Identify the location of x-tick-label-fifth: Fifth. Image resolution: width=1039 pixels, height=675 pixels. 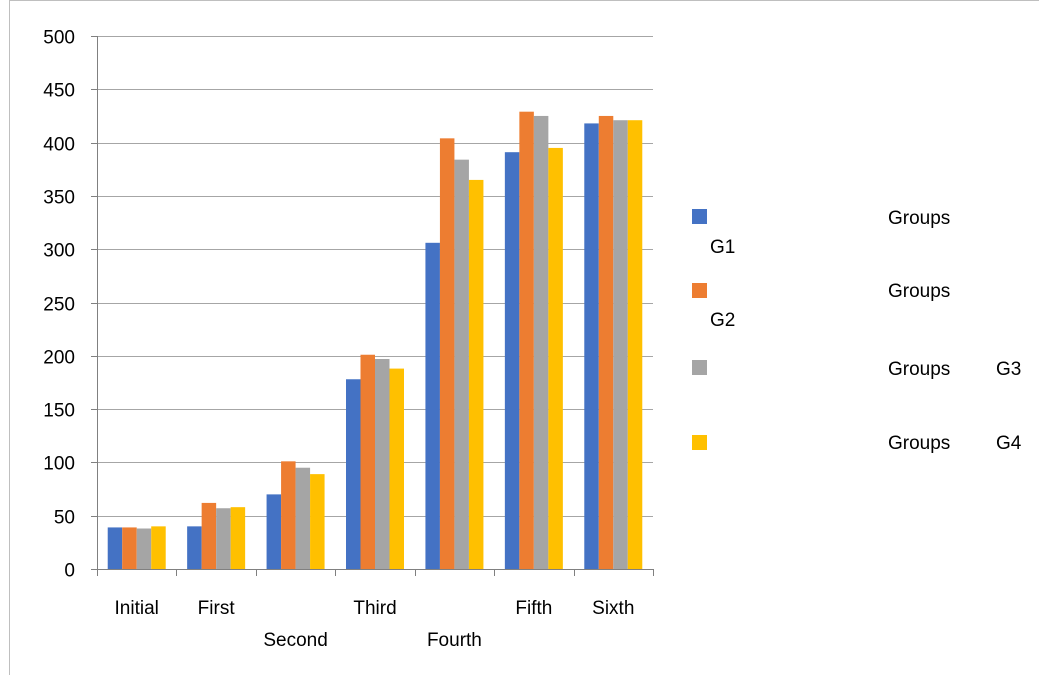
(533, 608).